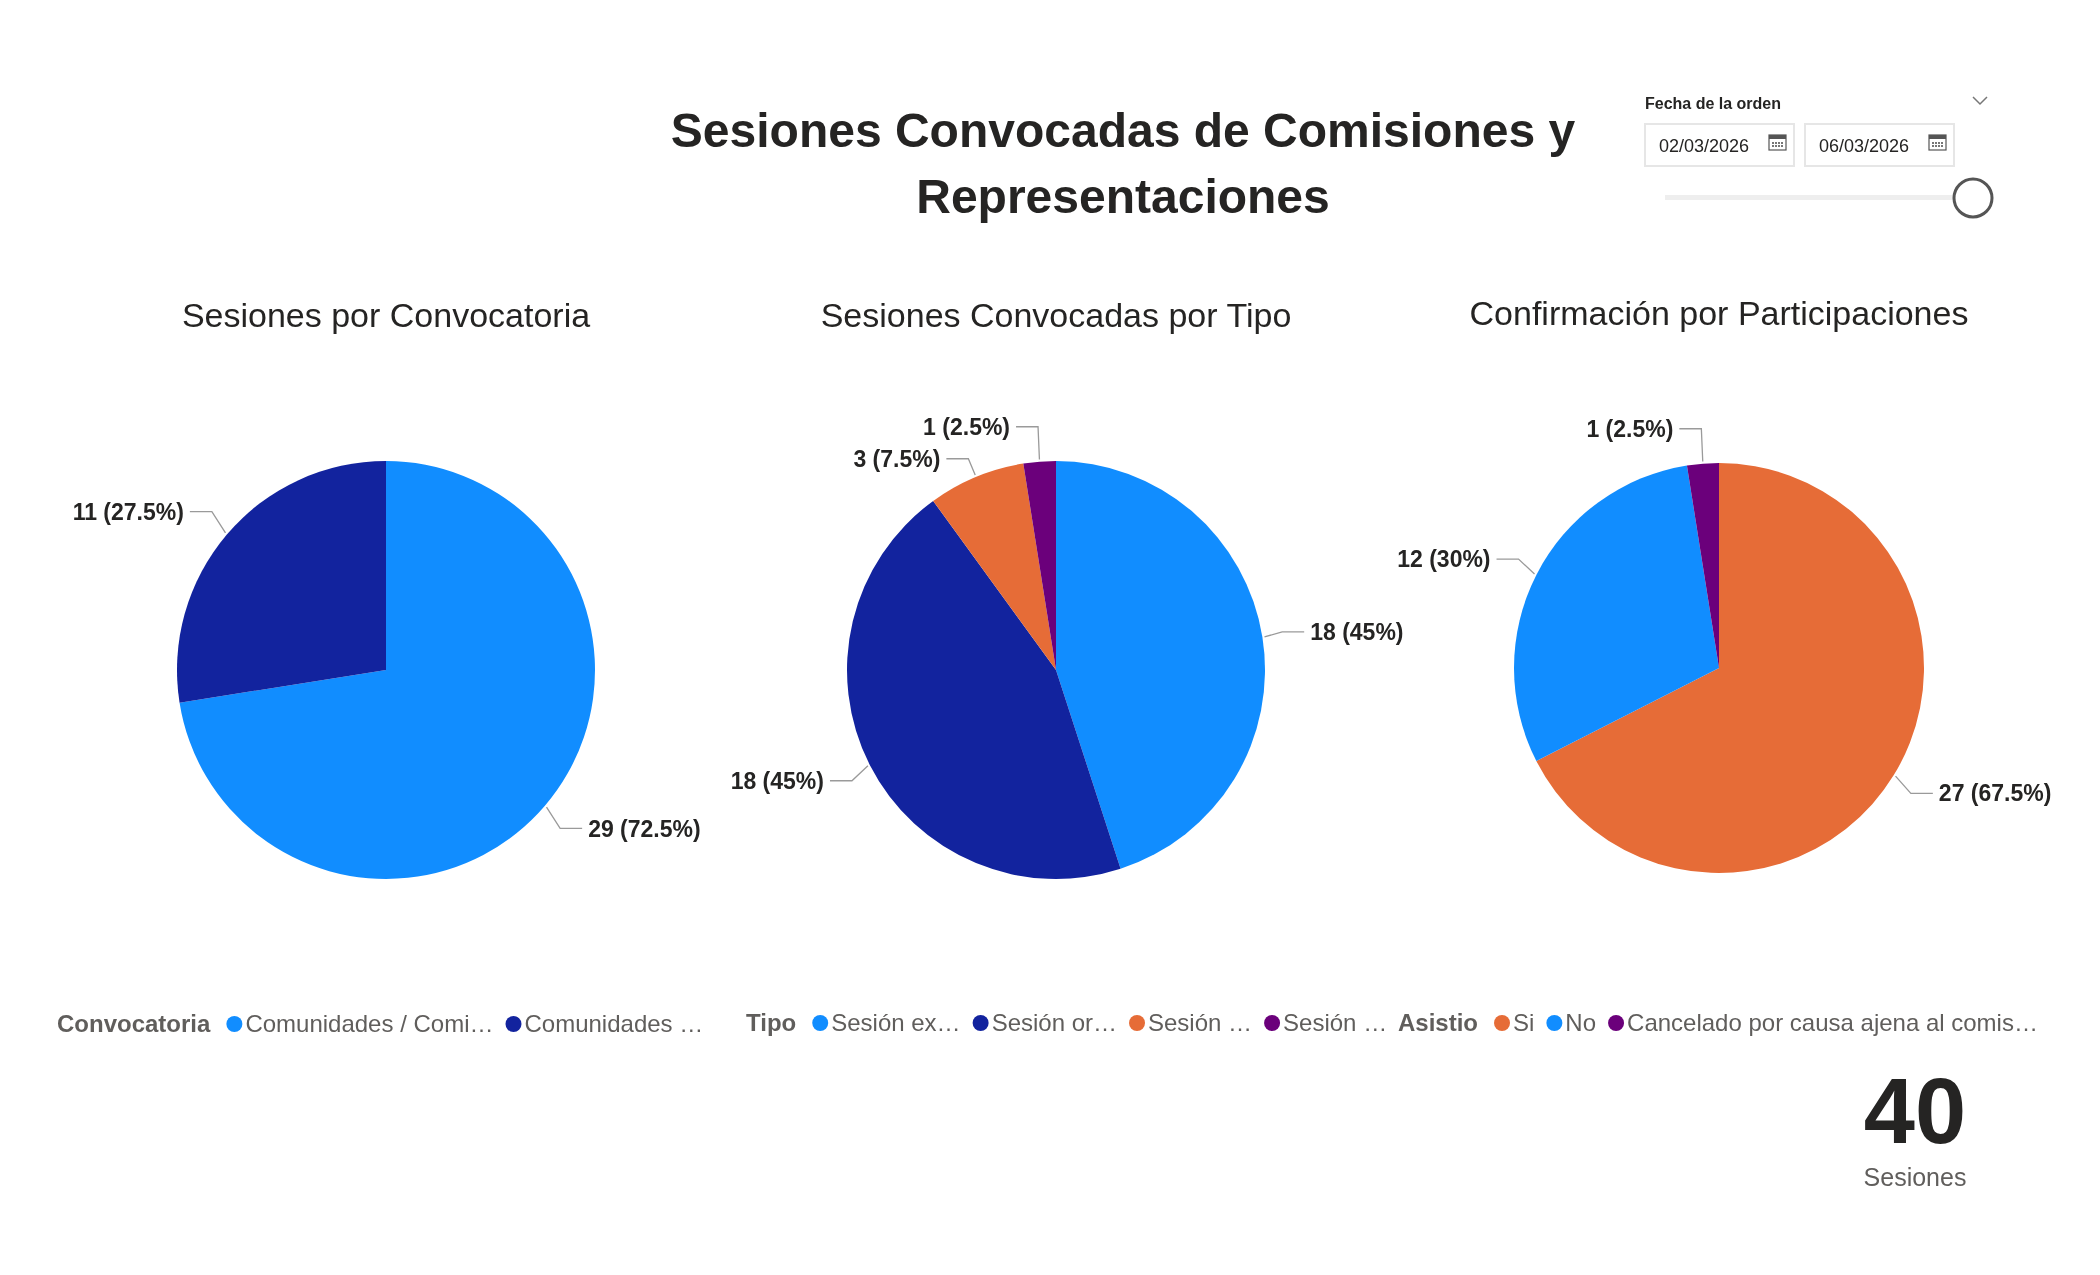  What do you see at coordinates (1719, 145) in the screenshot?
I see `date-field: 02/03/2026` at bounding box center [1719, 145].